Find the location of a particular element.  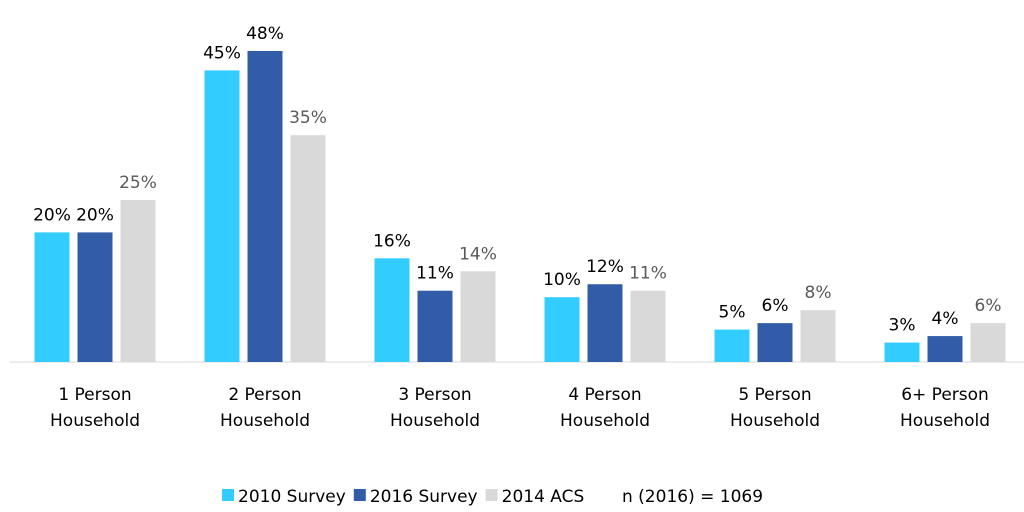

data-label: 12% is located at coordinates (605, 267).